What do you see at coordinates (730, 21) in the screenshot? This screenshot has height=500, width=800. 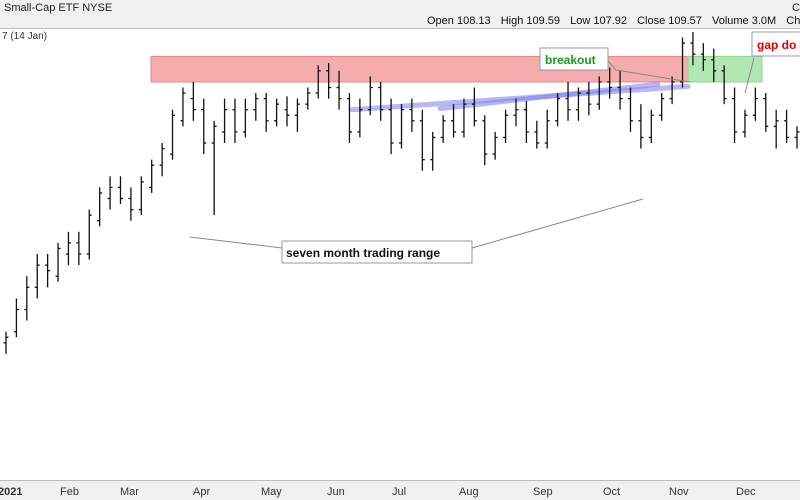 I see `volume-label: Volume` at bounding box center [730, 21].